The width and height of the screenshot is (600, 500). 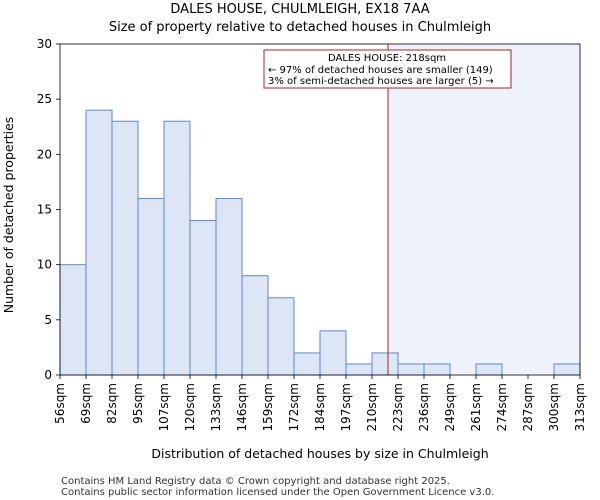 I want to click on y-tick-label: 20, so click(x=44, y=154).